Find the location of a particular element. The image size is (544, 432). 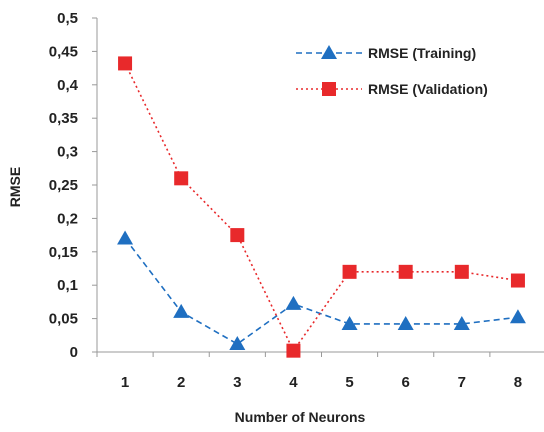

y-tick-label: 0,25 is located at coordinates (63, 185).